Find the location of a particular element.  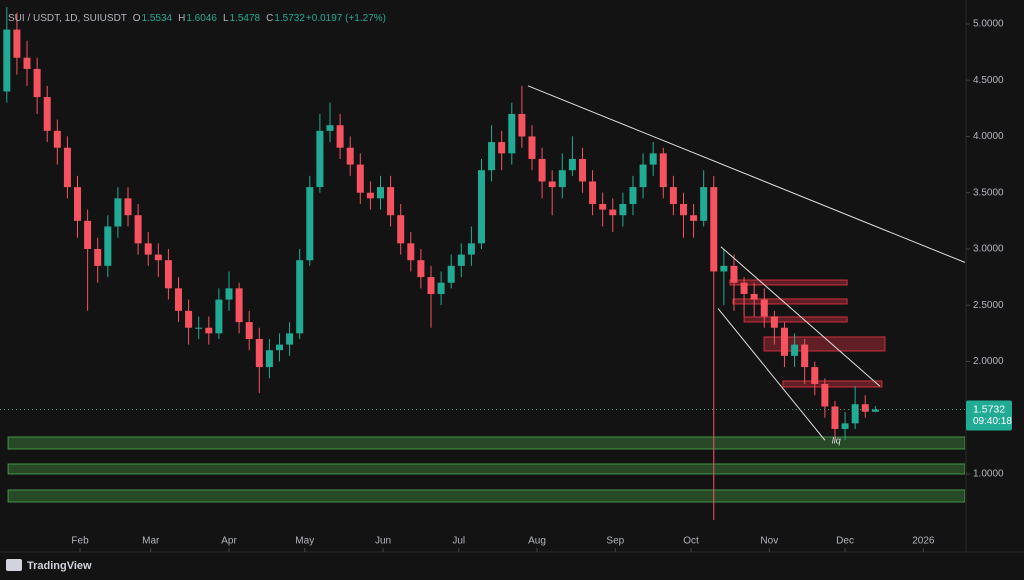

y-tick-label: 4.5000 is located at coordinates (988, 80).